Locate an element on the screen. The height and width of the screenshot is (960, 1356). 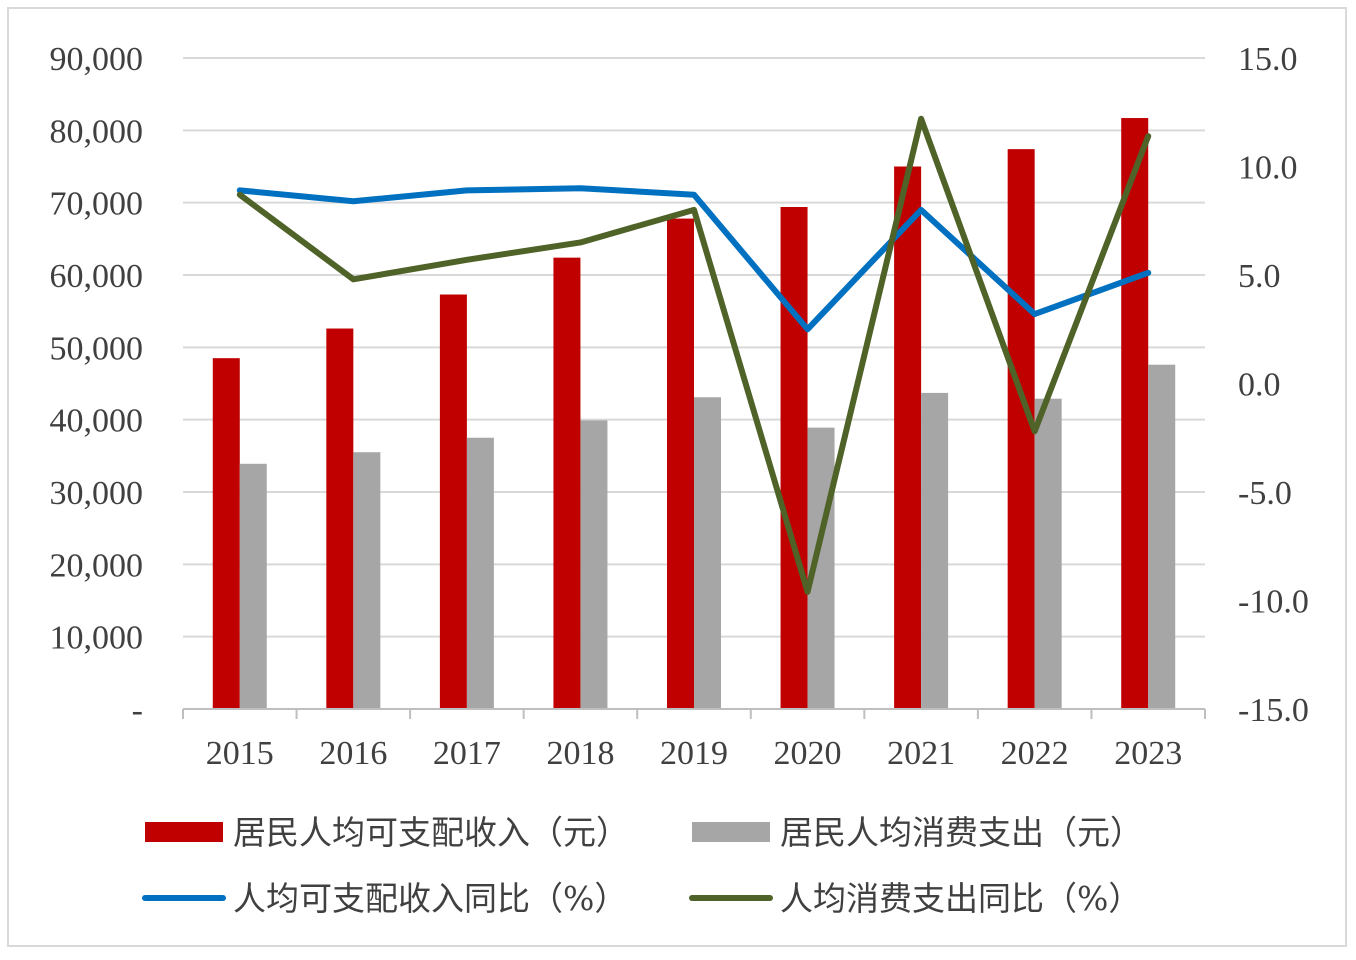
right-tick-label: -15.0 is located at coordinates (1273, 710).